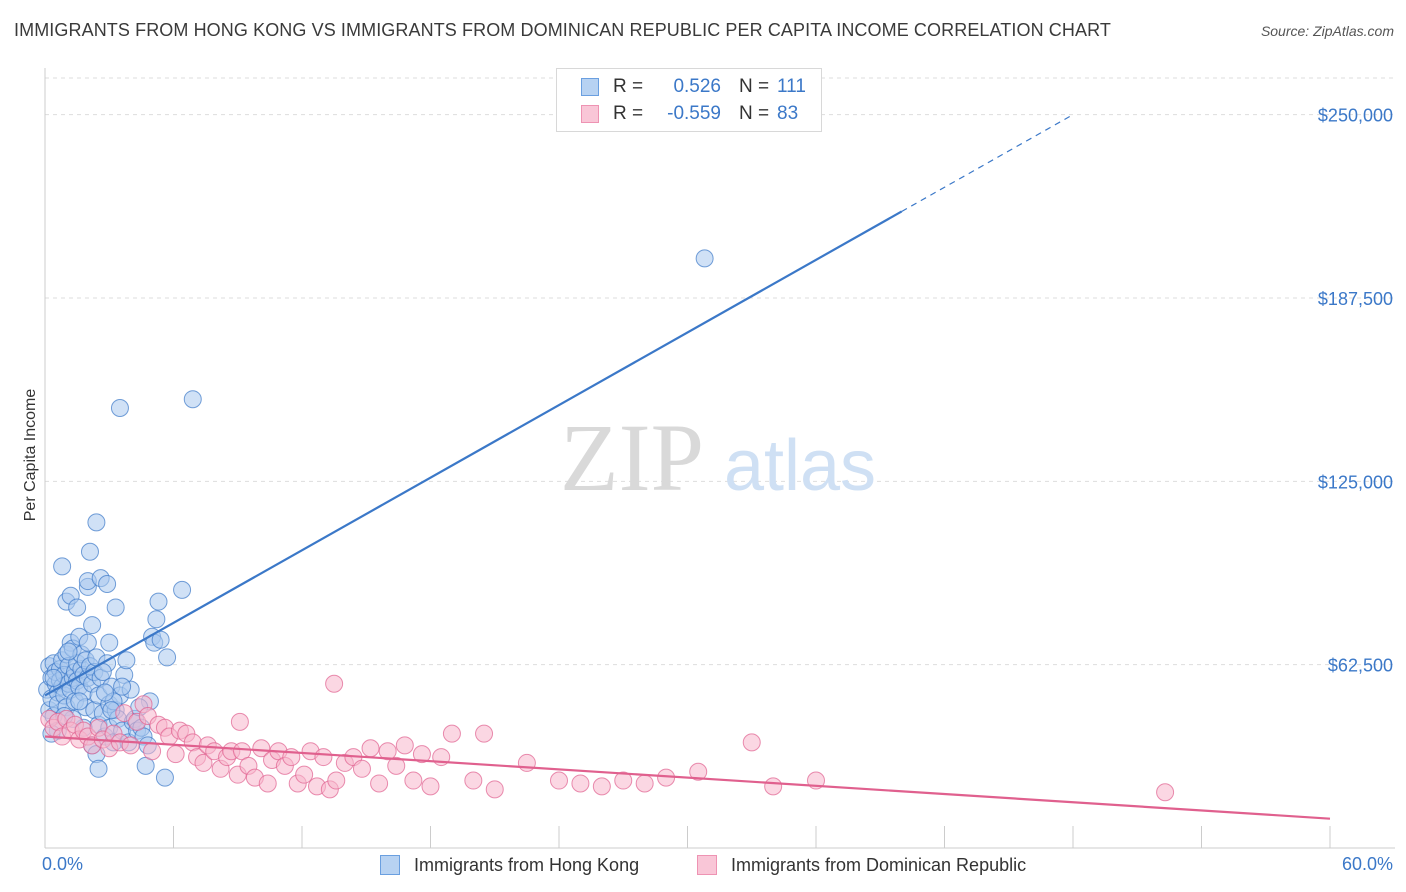 This screenshot has width=1406, height=892. What do you see at coordinates (1360, 666) in the screenshot?
I see `y-tick-label: $62,500` at bounding box center [1360, 666].